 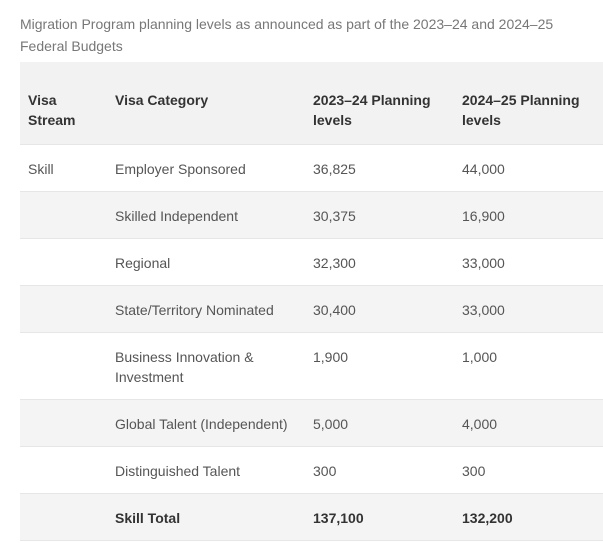 What do you see at coordinates (206, 103) in the screenshot?
I see `header-visa-category: Visa Category` at bounding box center [206, 103].